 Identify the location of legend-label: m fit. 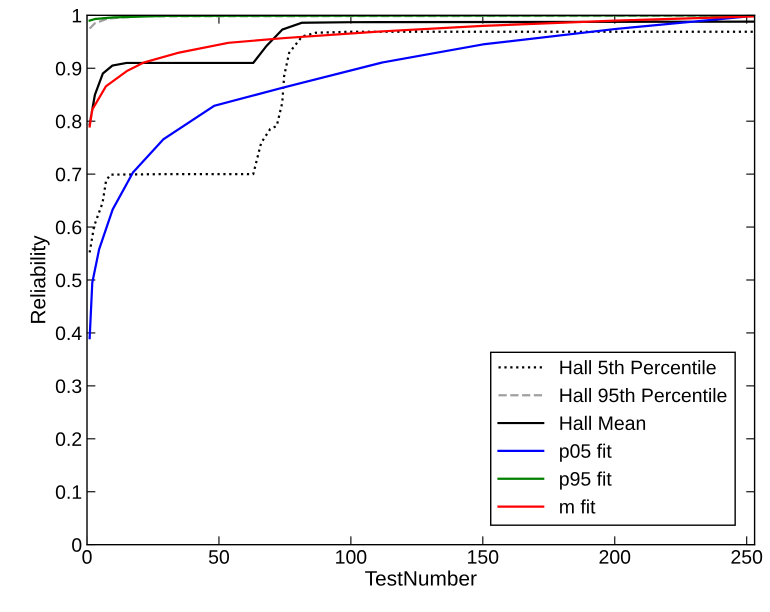
(578, 506).